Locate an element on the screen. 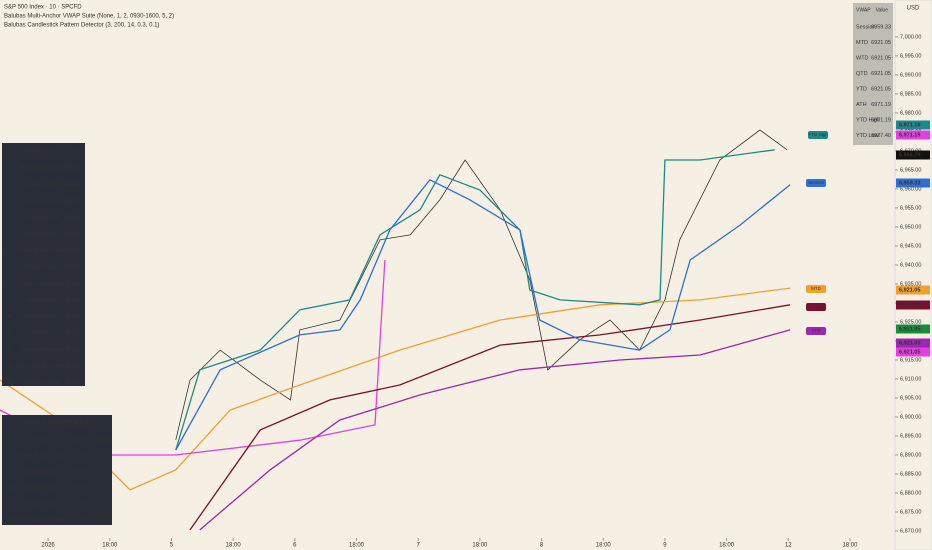 This screenshot has width=932, height=550. table-cell: Inverted Hammer is located at coordinates (42, 350).